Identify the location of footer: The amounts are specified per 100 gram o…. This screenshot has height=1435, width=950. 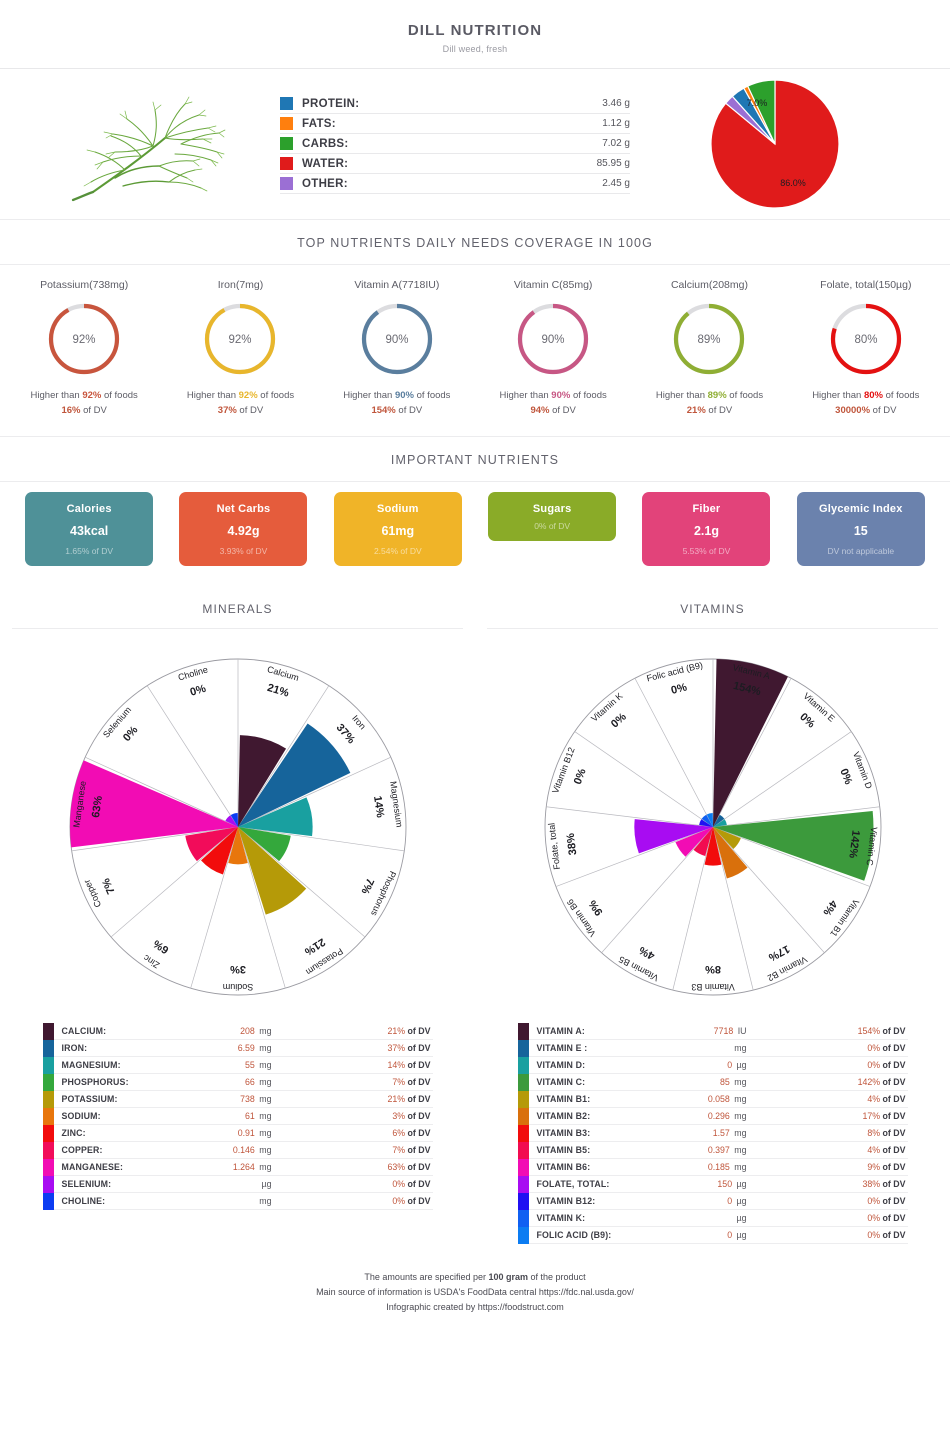
(475, 1279).